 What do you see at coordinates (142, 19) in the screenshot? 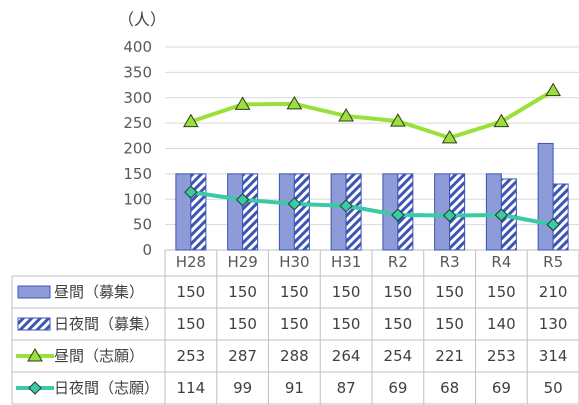
I see `y-unit-label: （人）` at bounding box center [142, 19].